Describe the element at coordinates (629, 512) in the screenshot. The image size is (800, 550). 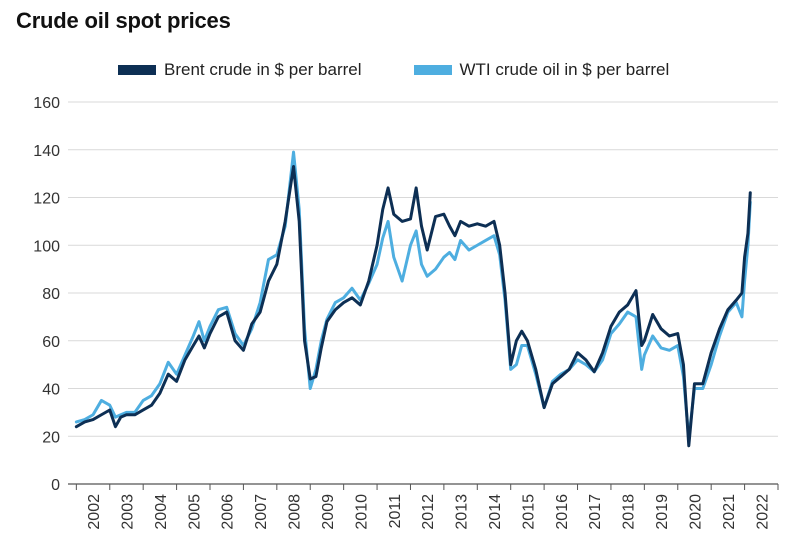
I see `x-tick-label-2018: 2018` at that location.